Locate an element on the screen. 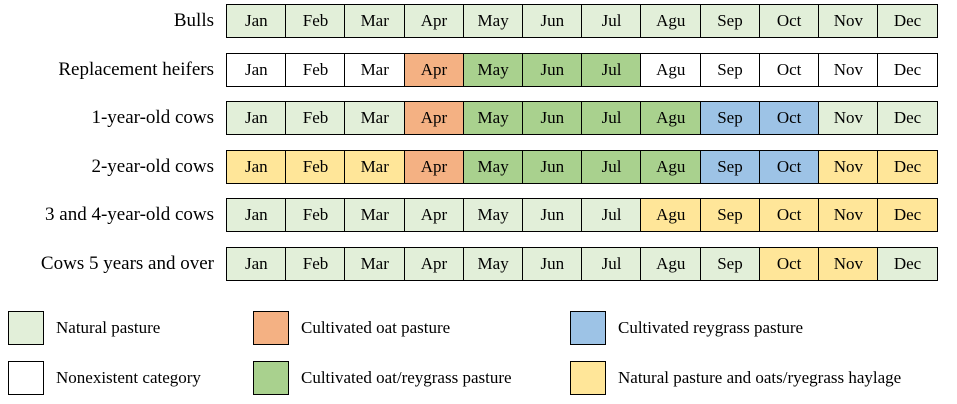 This screenshot has width=957, height=404. legend-label: Cultivated oat/reygrass pasture is located at coordinates (406, 377).